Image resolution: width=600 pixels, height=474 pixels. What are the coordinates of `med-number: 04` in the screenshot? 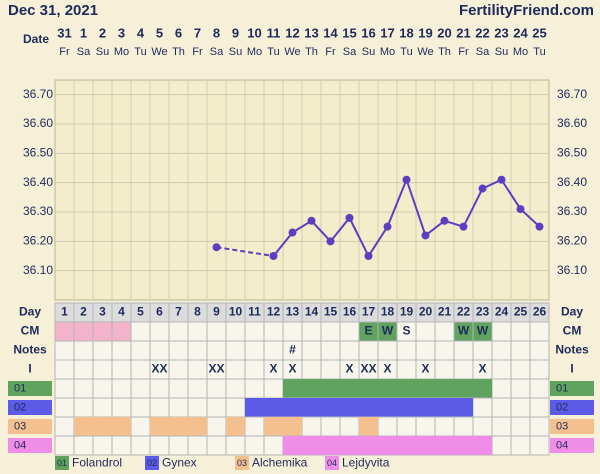 It's located at (20, 445).